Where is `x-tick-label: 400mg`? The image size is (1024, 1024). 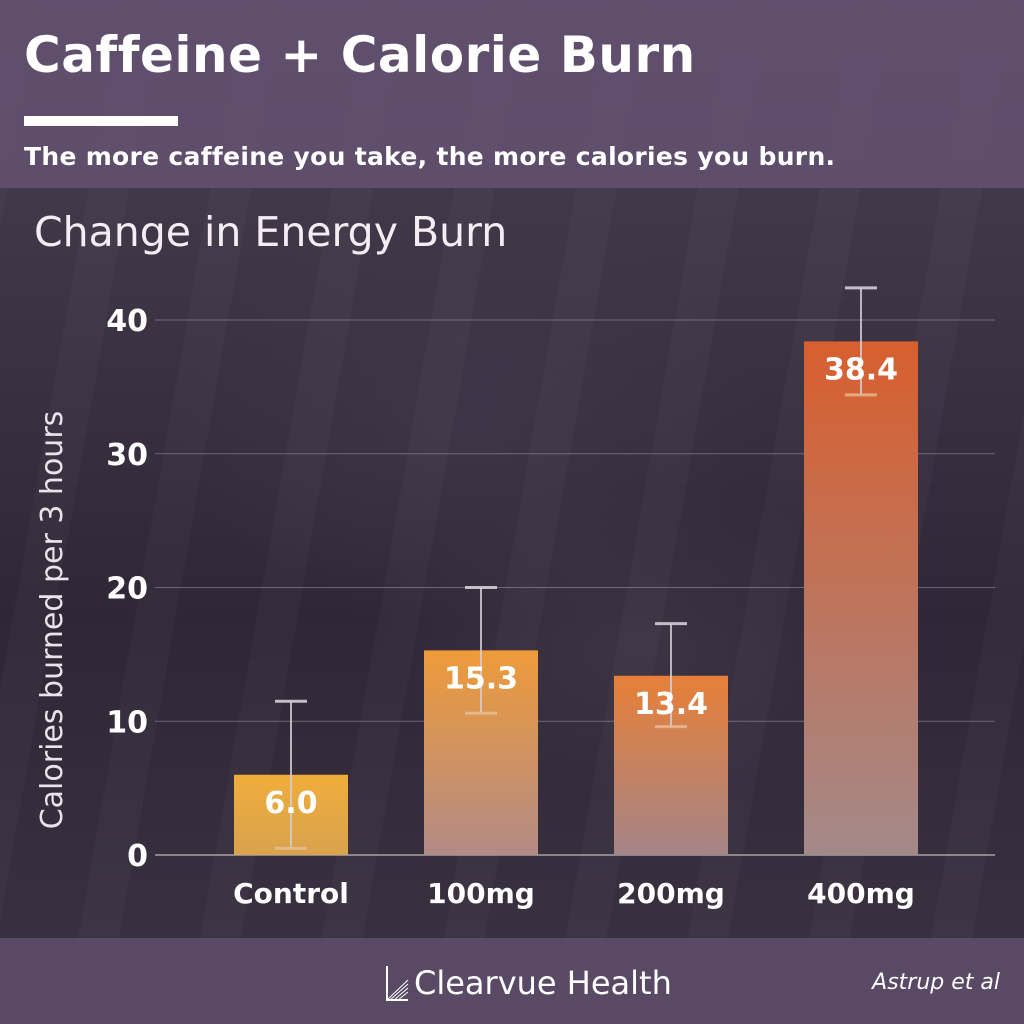 x-tick-label: 400mg is located at coordinates (861, 893).